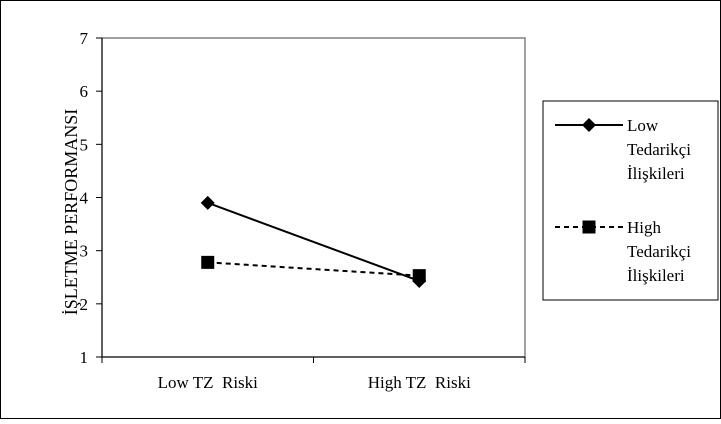 This screenshot has width=721, height=424. Describe the element at coordinates (419, 382) in the screenshot. I see `x-tick-label: High TZ Riski` at that location.